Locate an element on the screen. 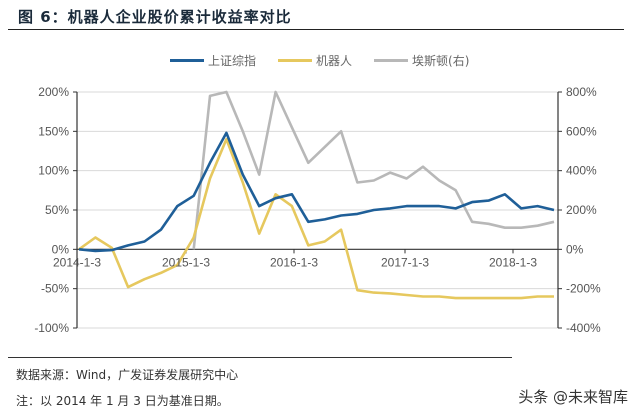 This screenshot has height=416, width=640. svg-text: 600% is located at coordinates (581, 131).